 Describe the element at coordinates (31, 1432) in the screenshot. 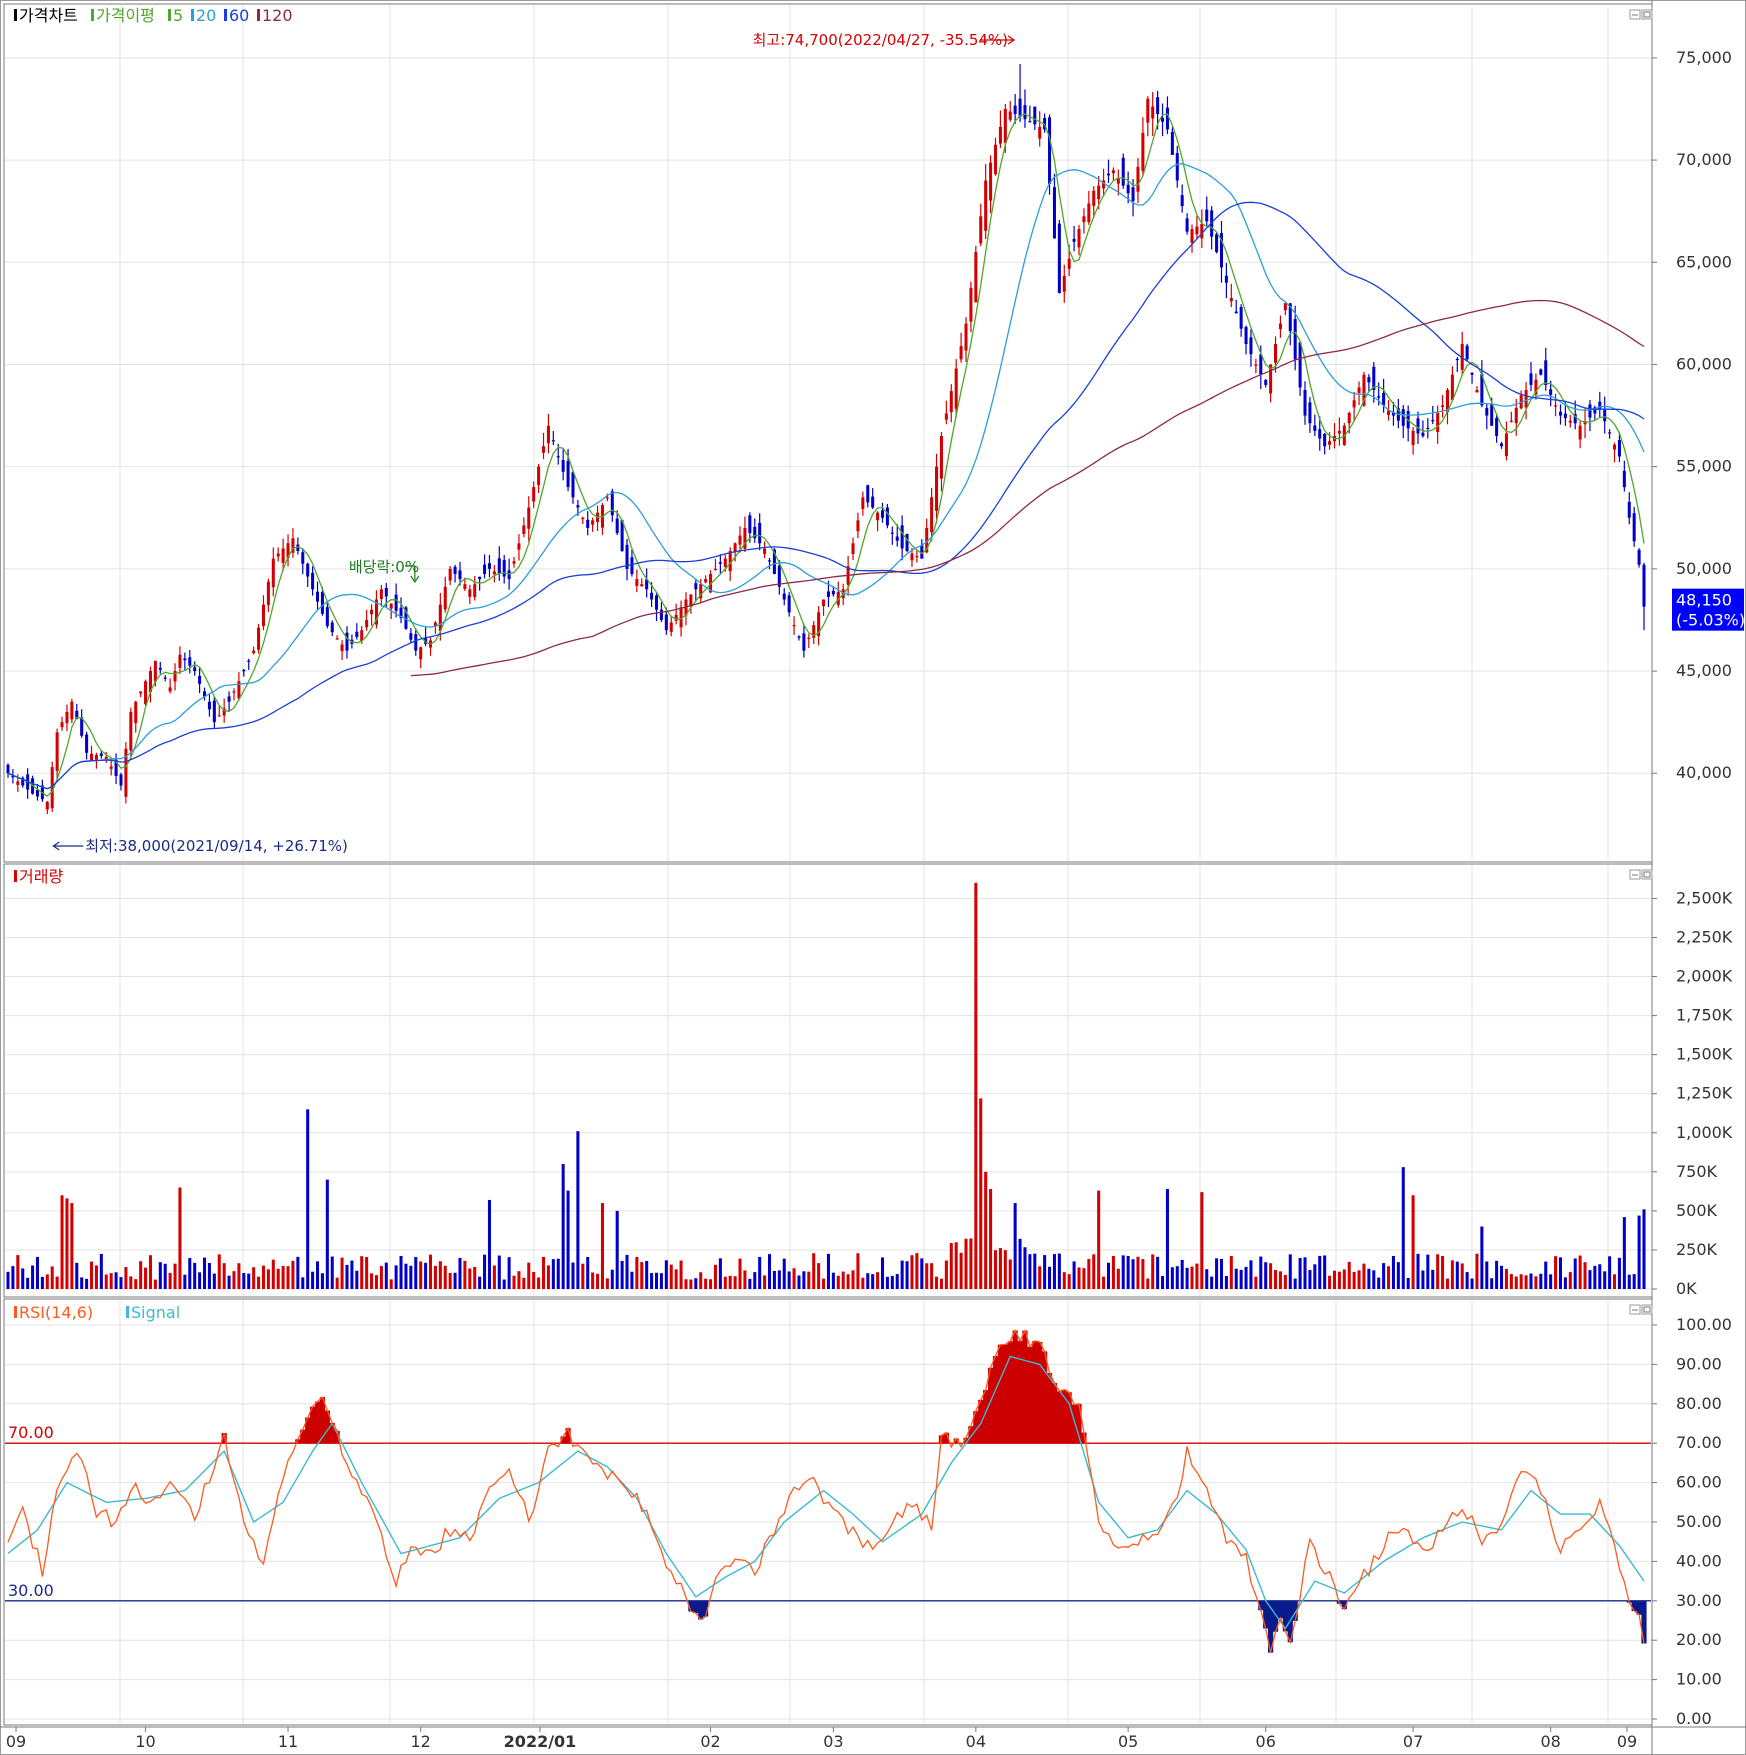

I see `rsi-level-70-label: 70.00` at that location.